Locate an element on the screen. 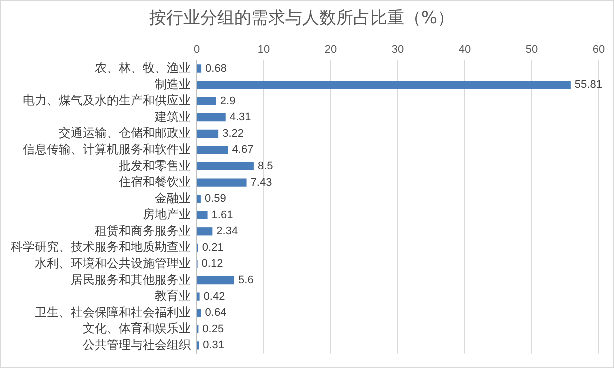 The image size is (614, 368). data-label: 0.25 is located at coordinates (213, 329).